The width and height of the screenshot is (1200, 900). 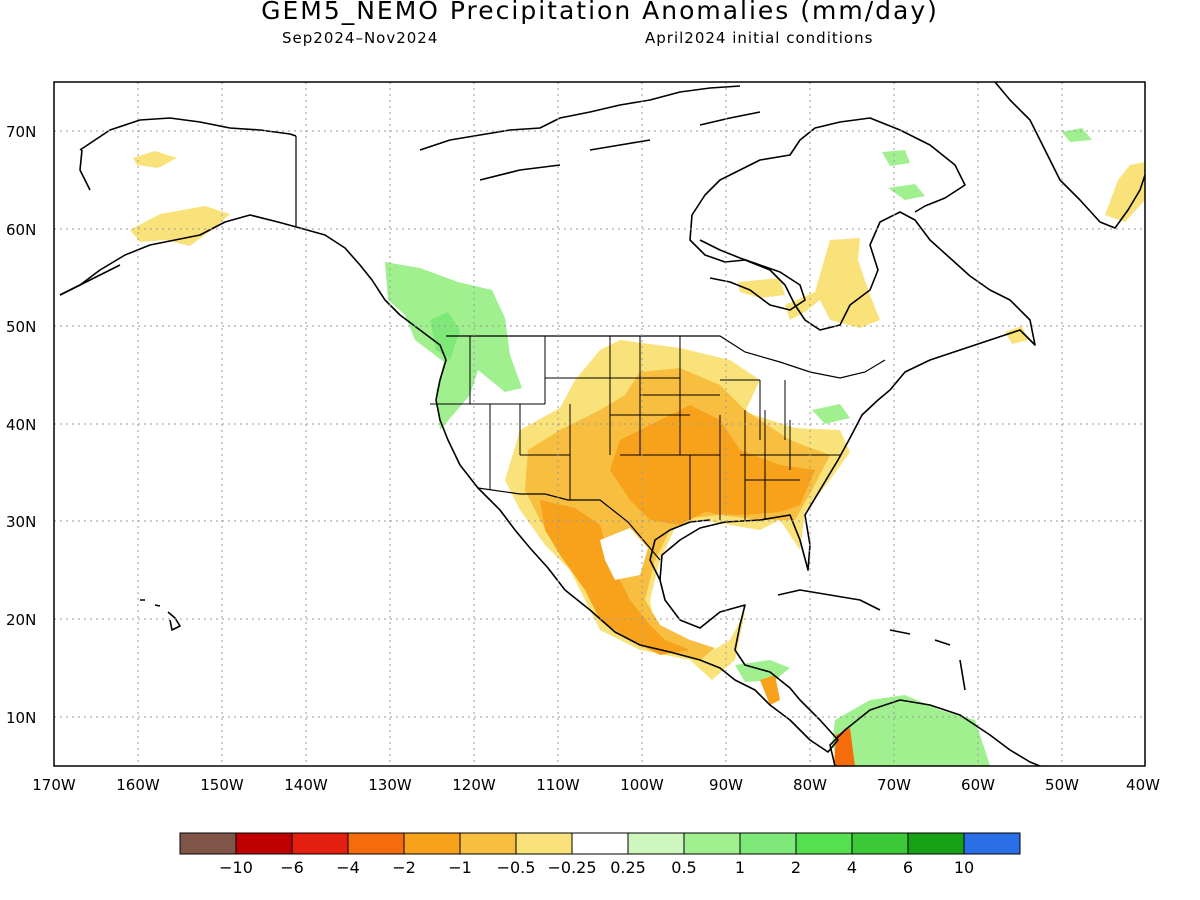 What do you see at coordinates (1062, 785) in the screenshot?
I see `lon-label: 50W` at bounding box center [1062, 785].